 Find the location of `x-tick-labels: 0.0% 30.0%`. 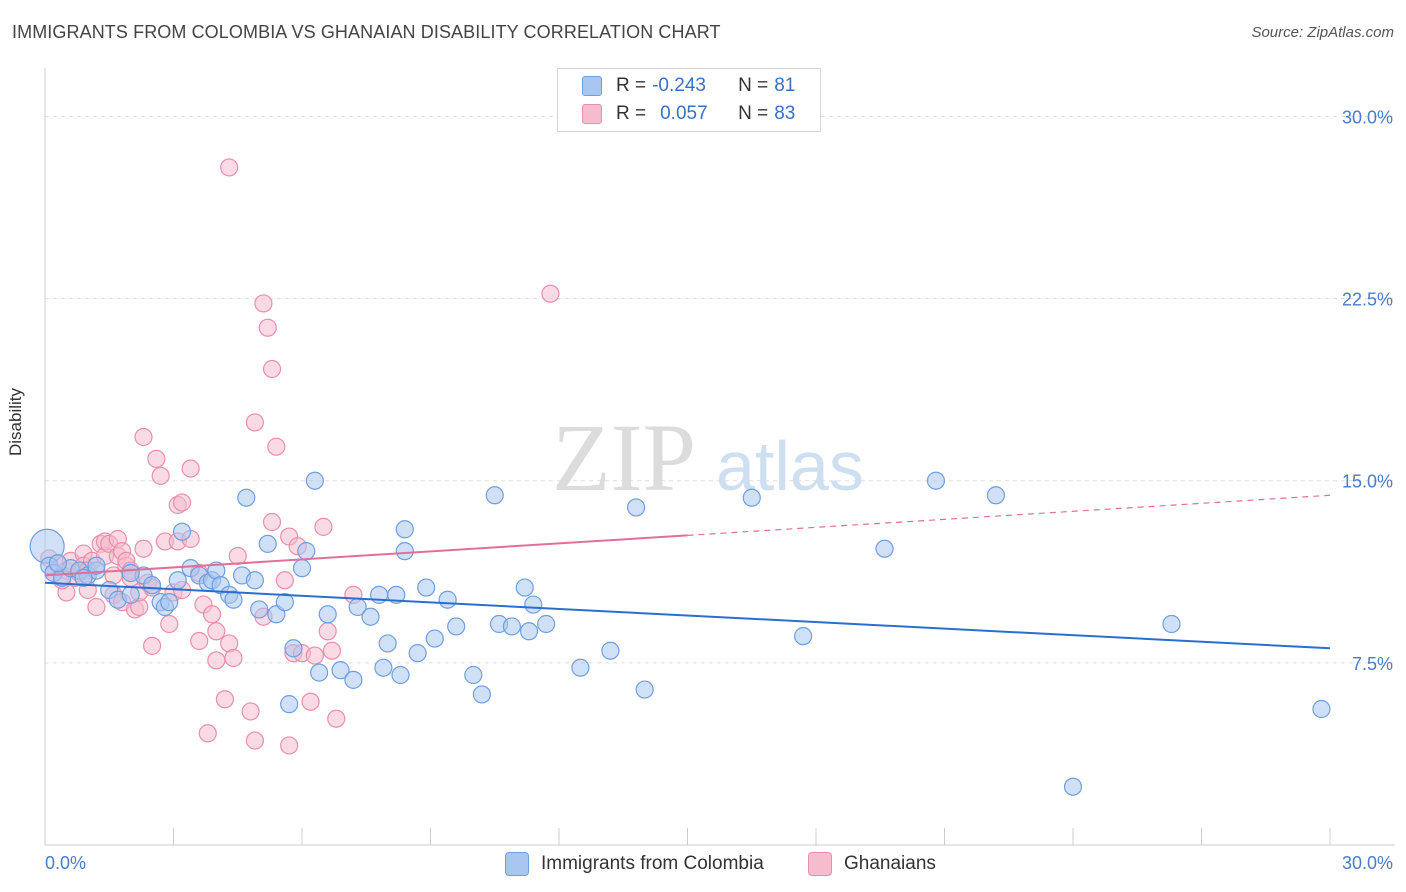

x-tick-labels: 0.0% 30.0% is located at coordinates (719, 863).